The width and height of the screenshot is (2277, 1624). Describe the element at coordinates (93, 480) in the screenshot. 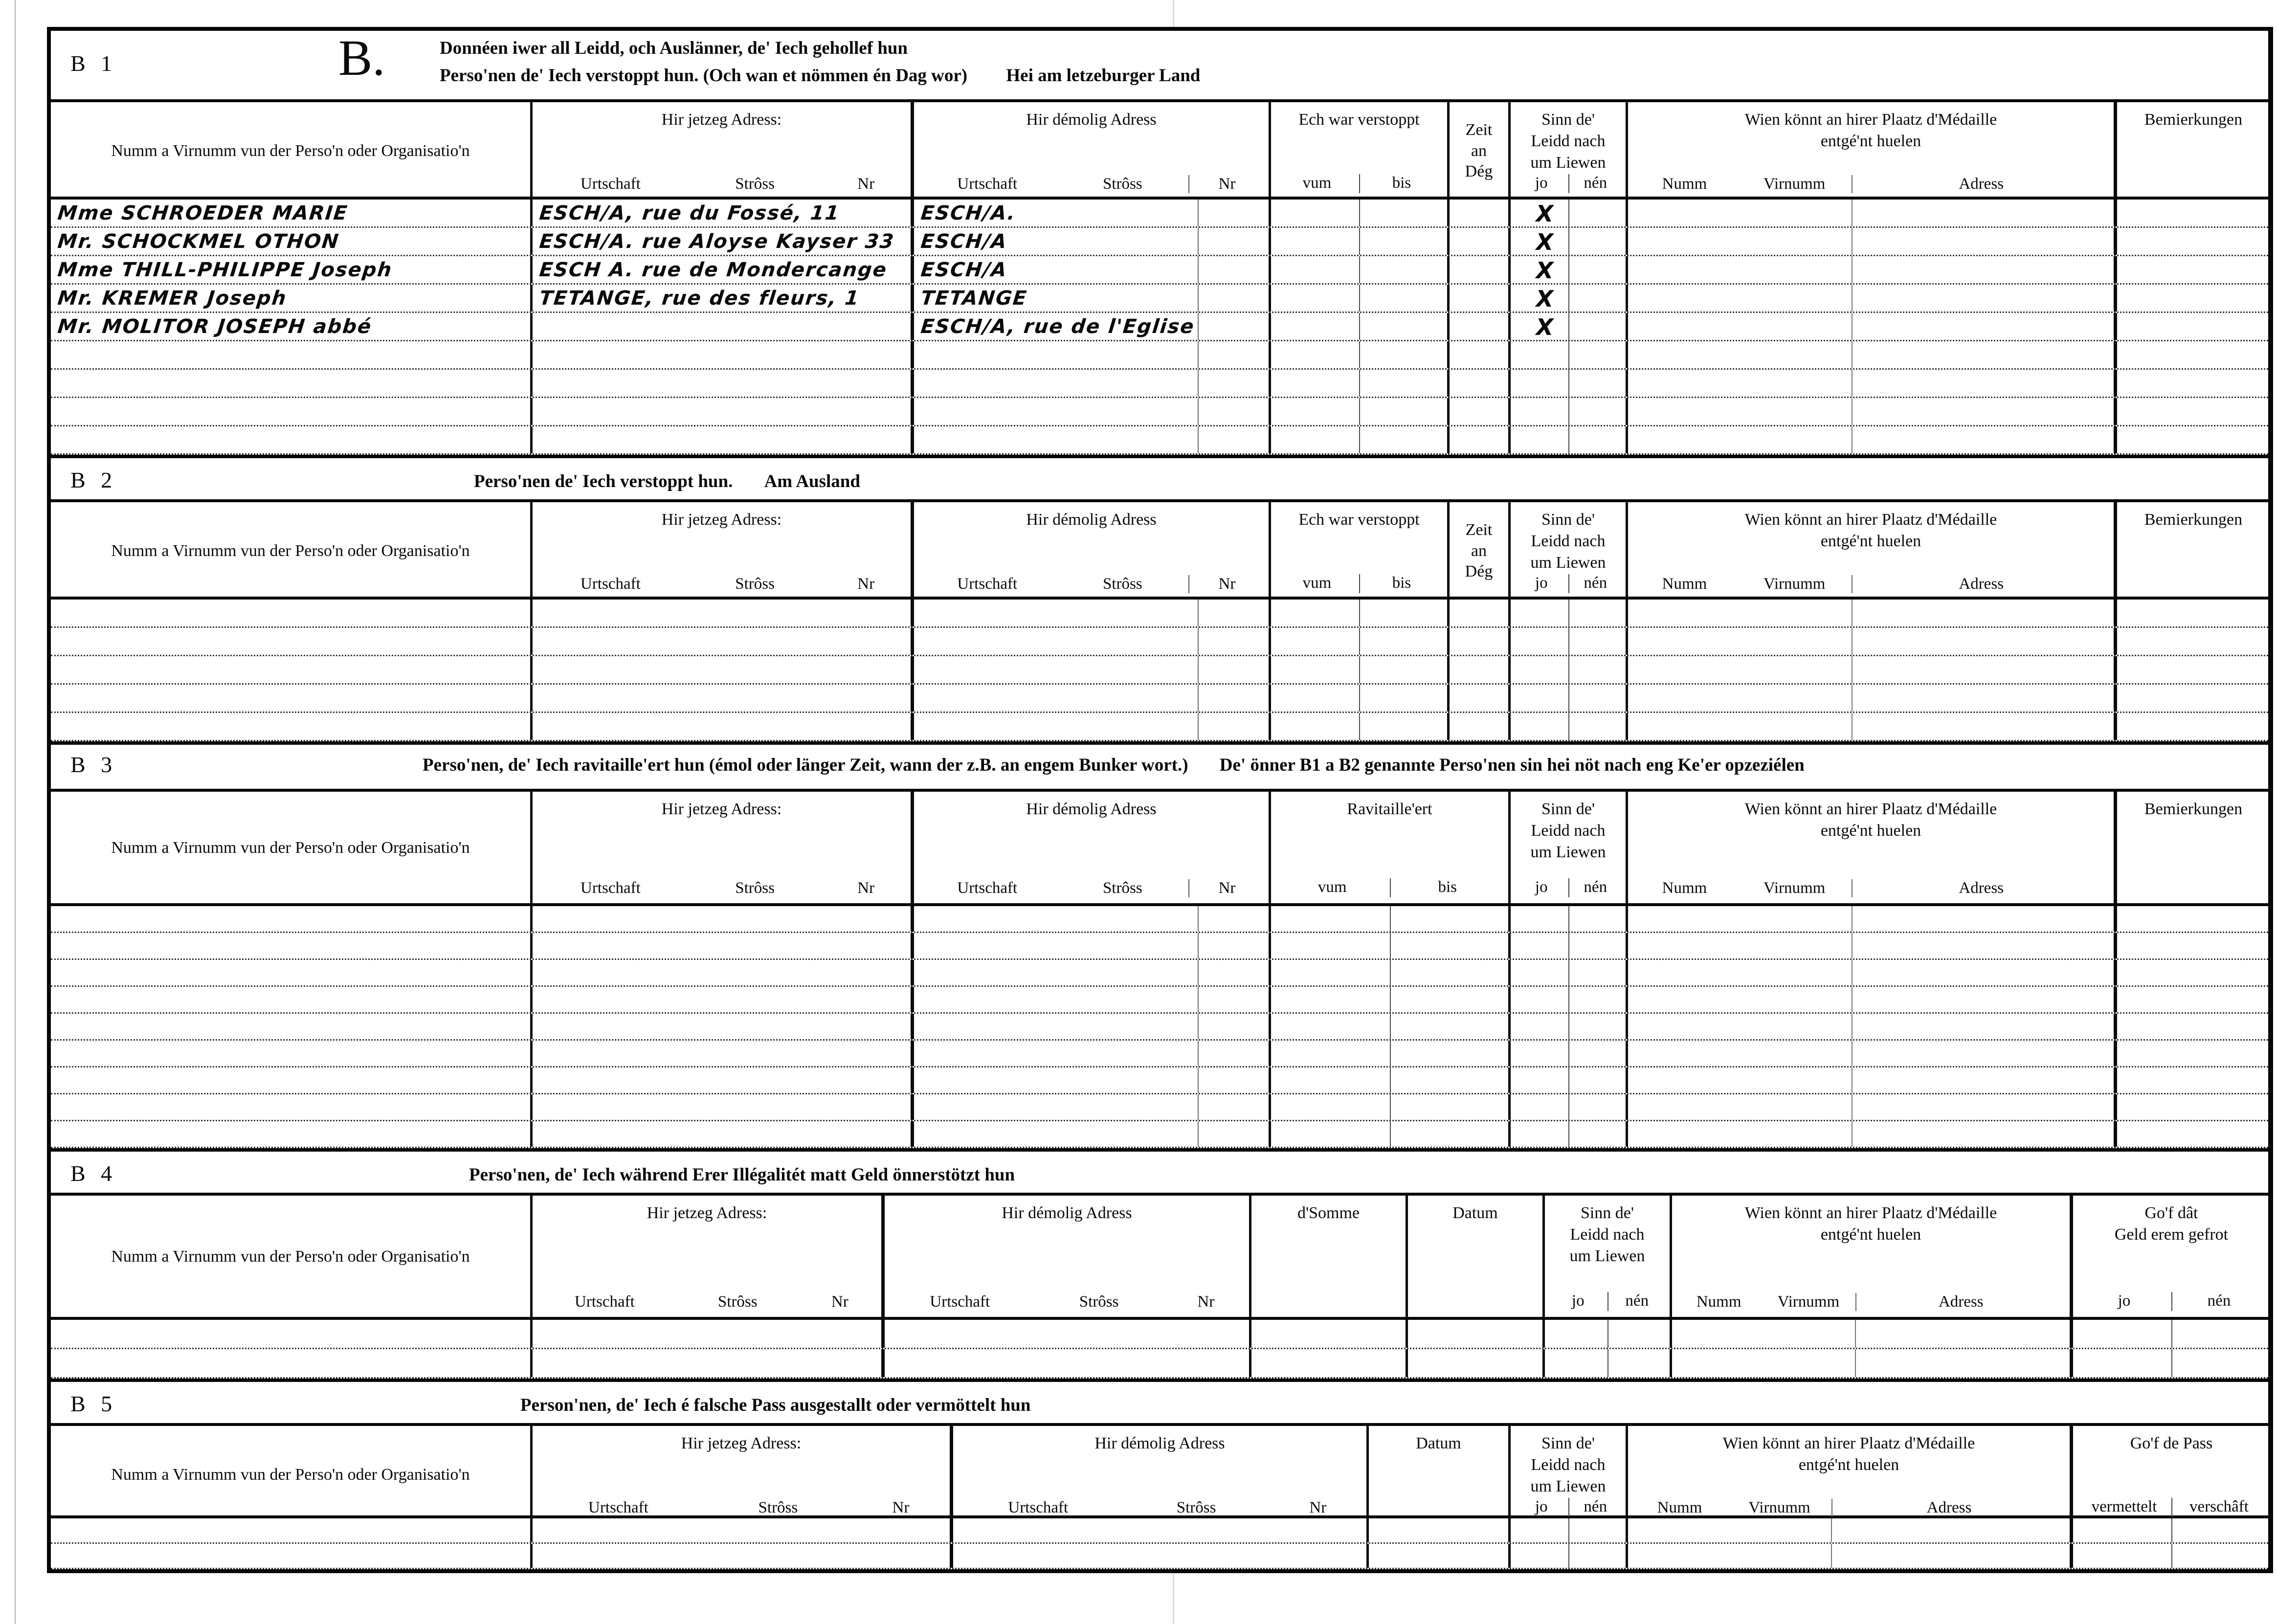

I see `b2-section-label: B 2` at that location.